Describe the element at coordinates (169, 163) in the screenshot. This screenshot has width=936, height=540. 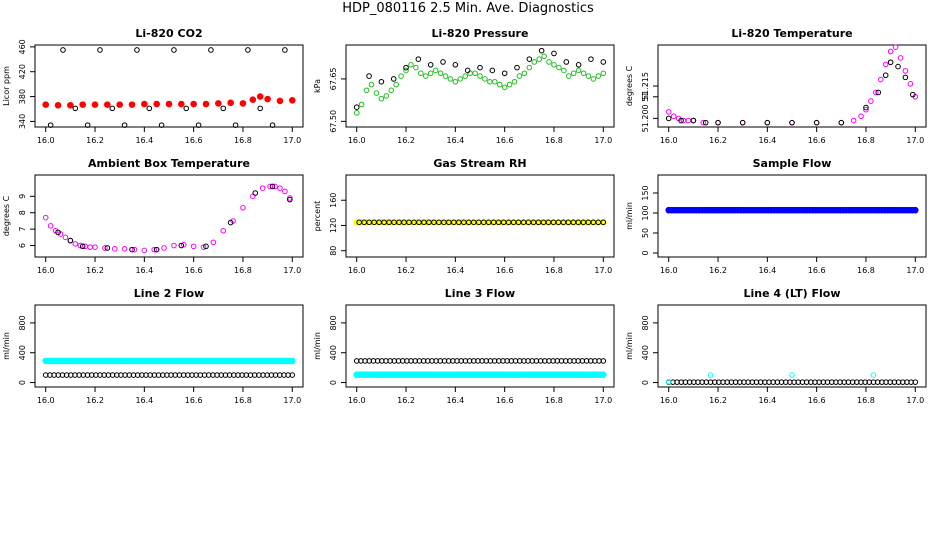
I see `panel-title: Ambient Box Temperature` at that location.